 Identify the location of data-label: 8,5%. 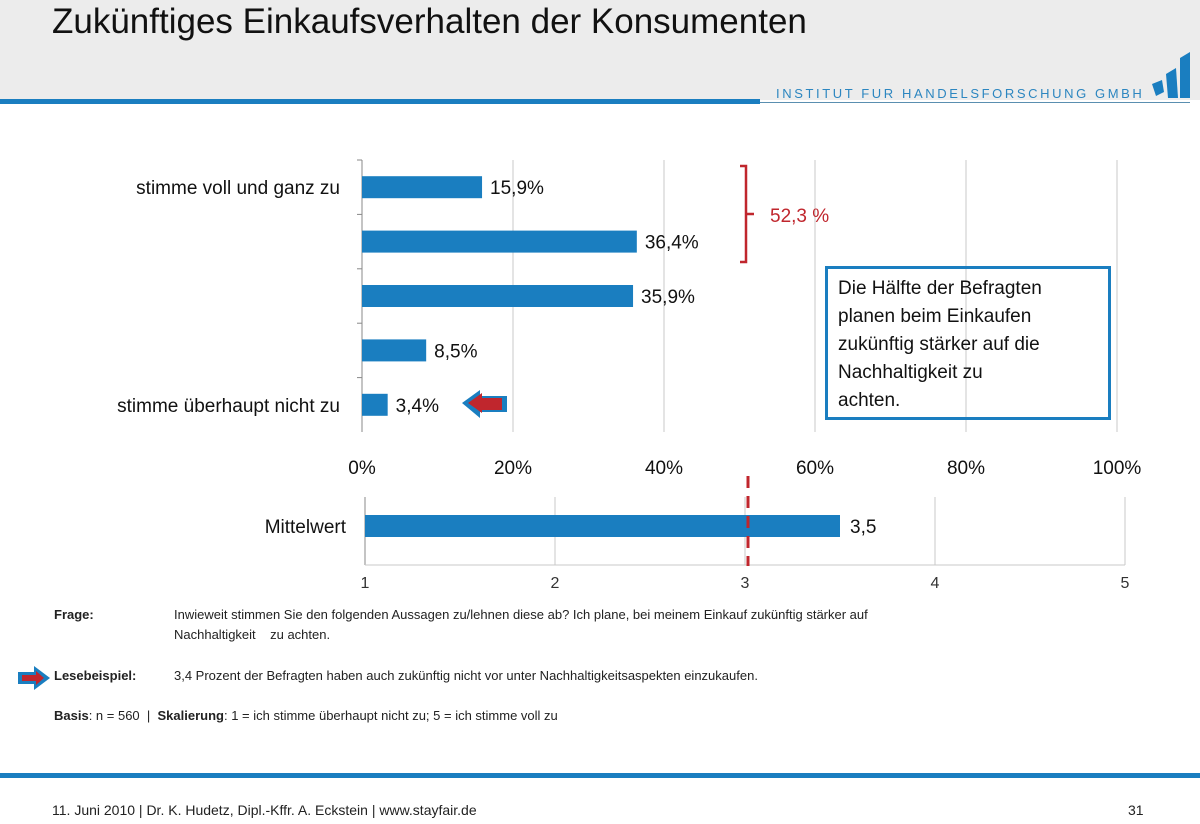
(455, 351).